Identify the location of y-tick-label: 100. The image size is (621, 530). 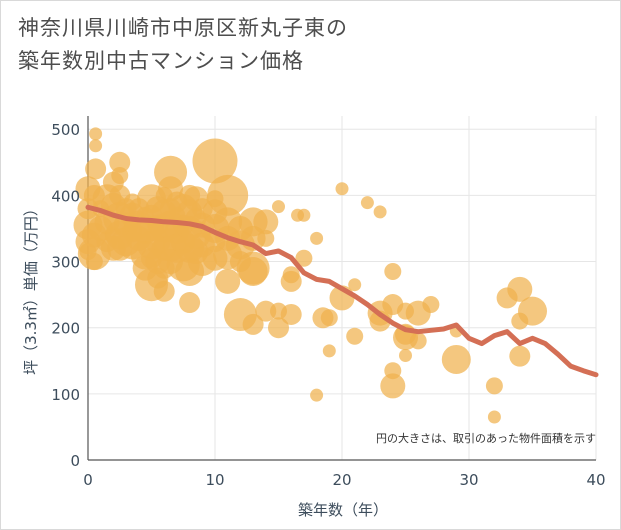
(65, 395).